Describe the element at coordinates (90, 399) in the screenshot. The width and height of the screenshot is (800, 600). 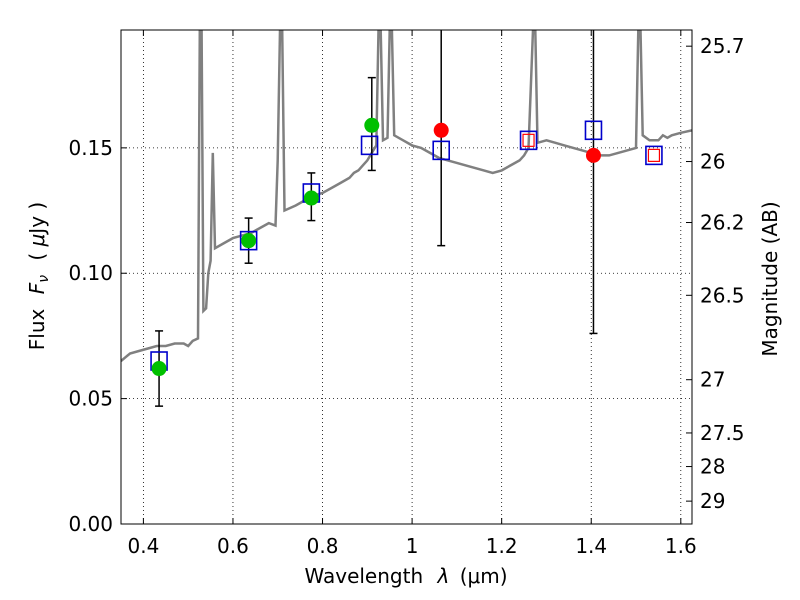
I see `y-tick-label: 0.05` at that location.